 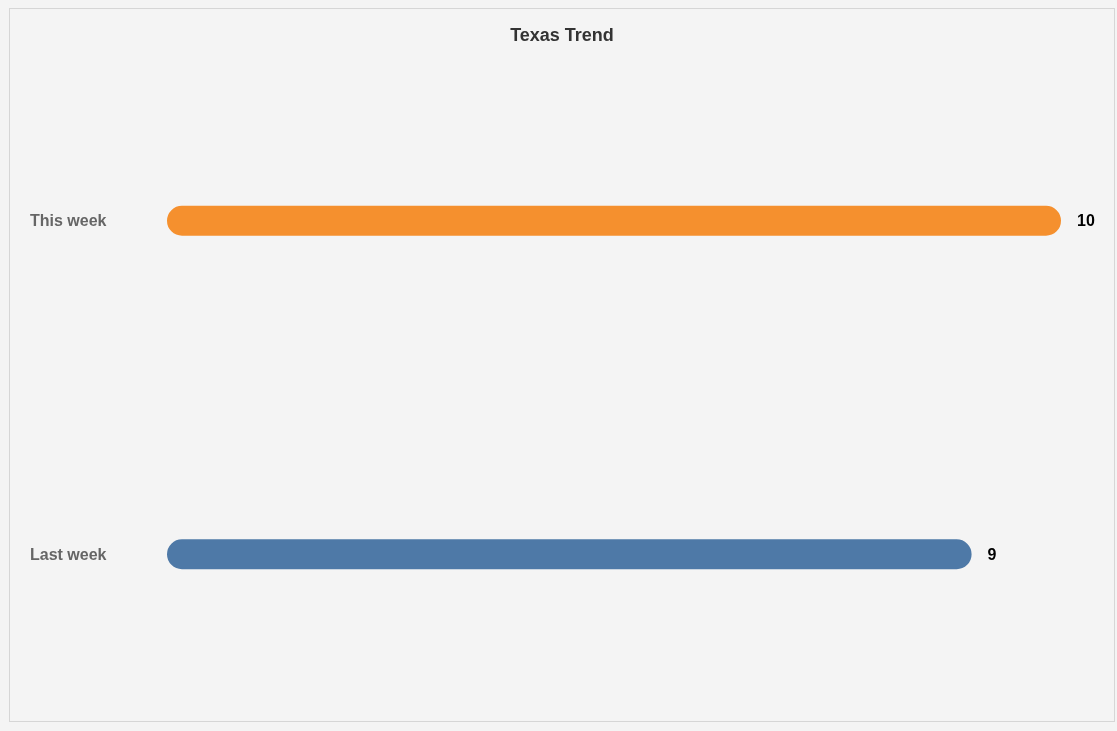 I want to click on chart-title: Texas Trend, so click(x=562, y=35).